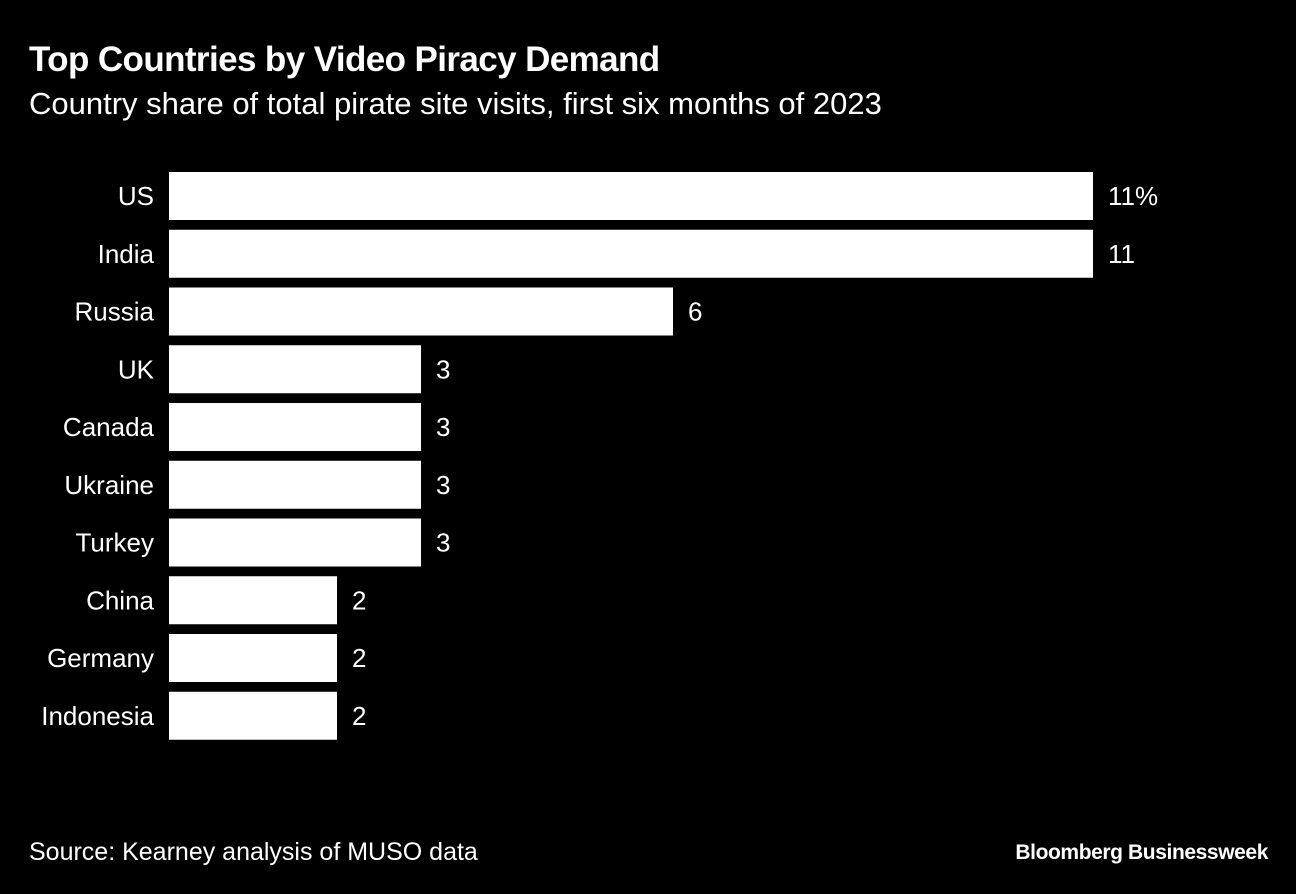  What do you see at coordinates (1141, 852) in the screenshot?
I see `brand-logo: Bloomberg Businessweek` at bounding box center [1141, 852].